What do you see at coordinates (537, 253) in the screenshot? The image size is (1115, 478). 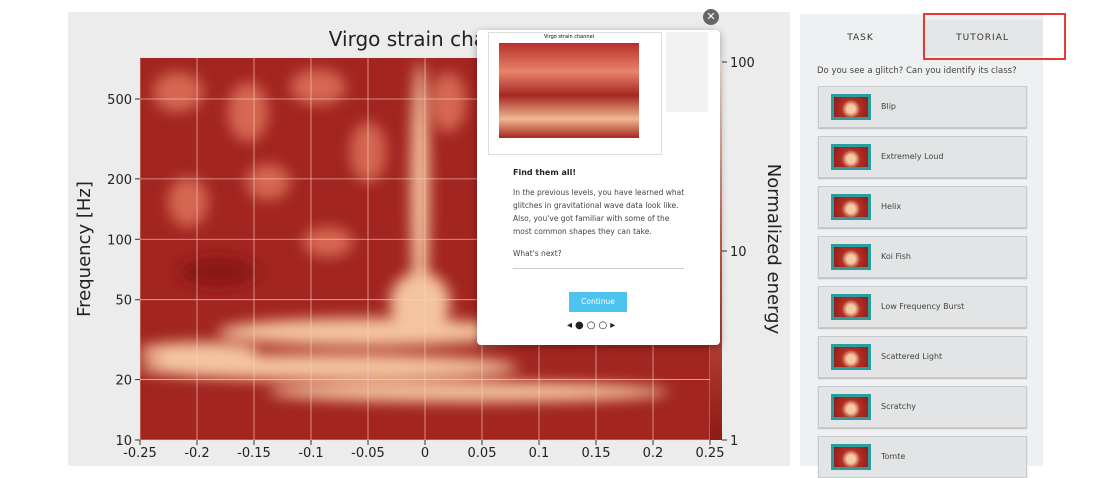 I see `modal-prompt: What's next?` at bounding box center [537, 253].